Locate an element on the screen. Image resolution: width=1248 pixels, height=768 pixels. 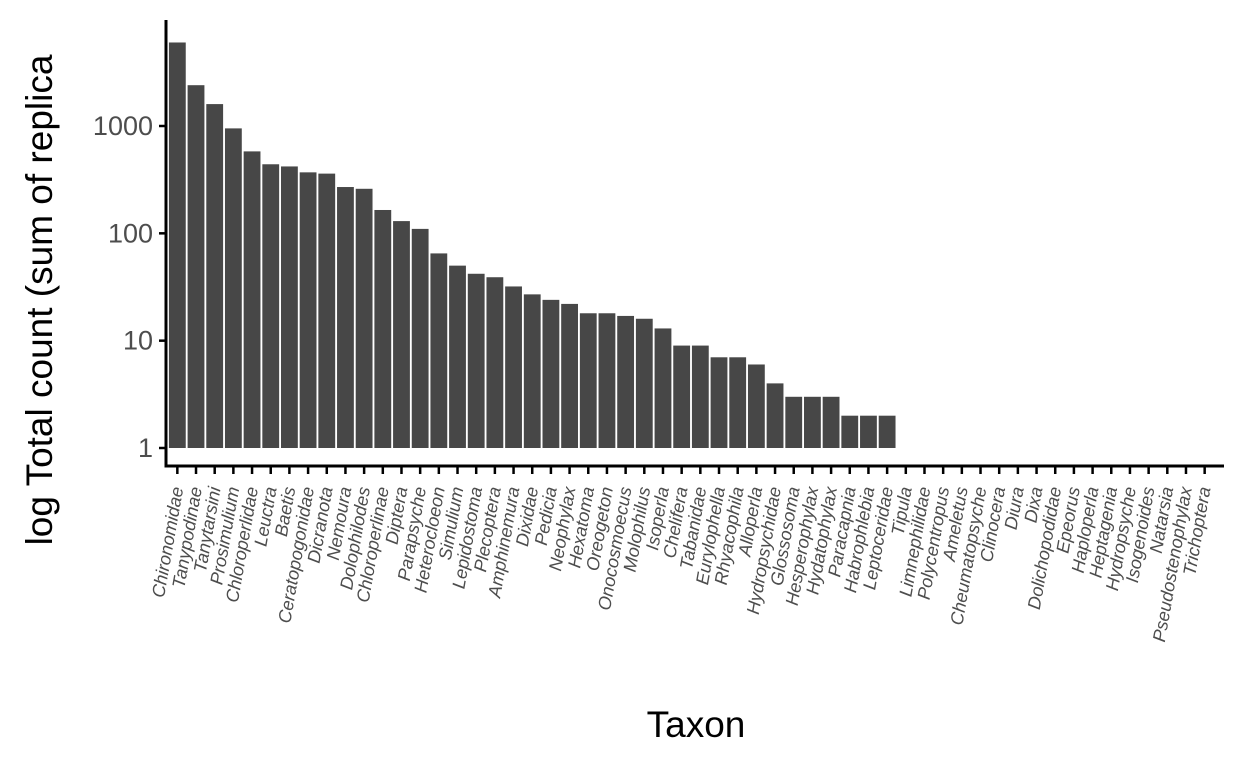
y-axis: 1 10 100 1000 is located at coordinates (130, 243).